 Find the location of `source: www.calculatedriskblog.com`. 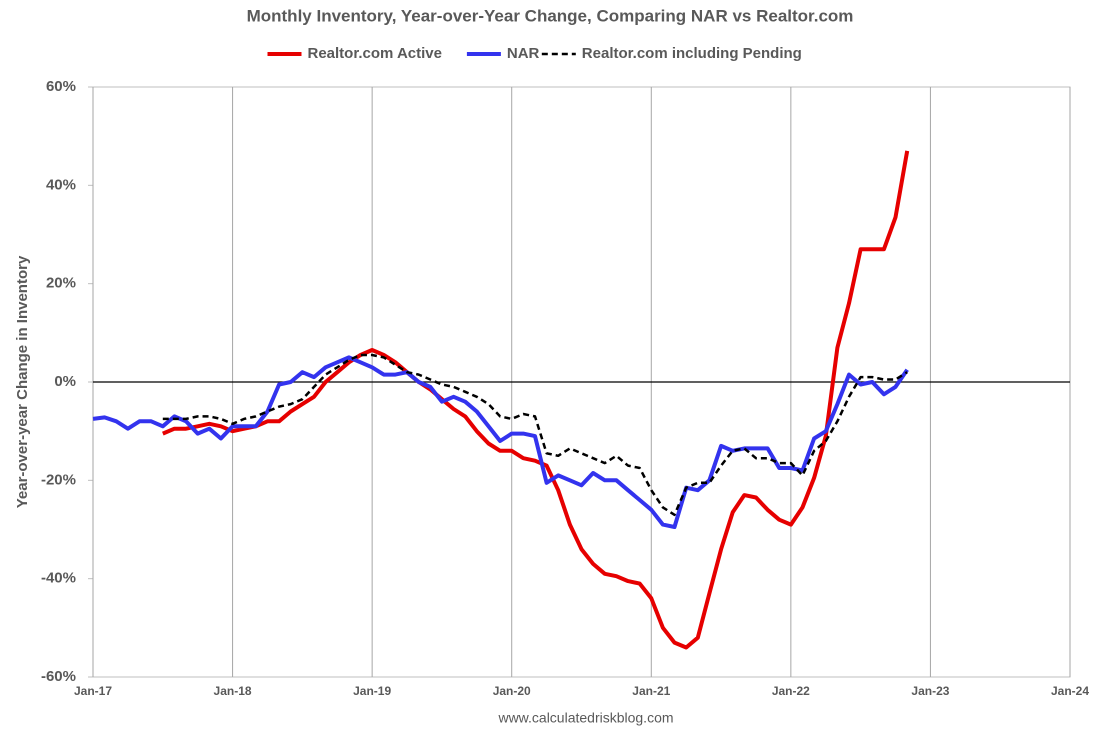

source: www.calculatedriskblog.com is located at coordinates (585, 718).